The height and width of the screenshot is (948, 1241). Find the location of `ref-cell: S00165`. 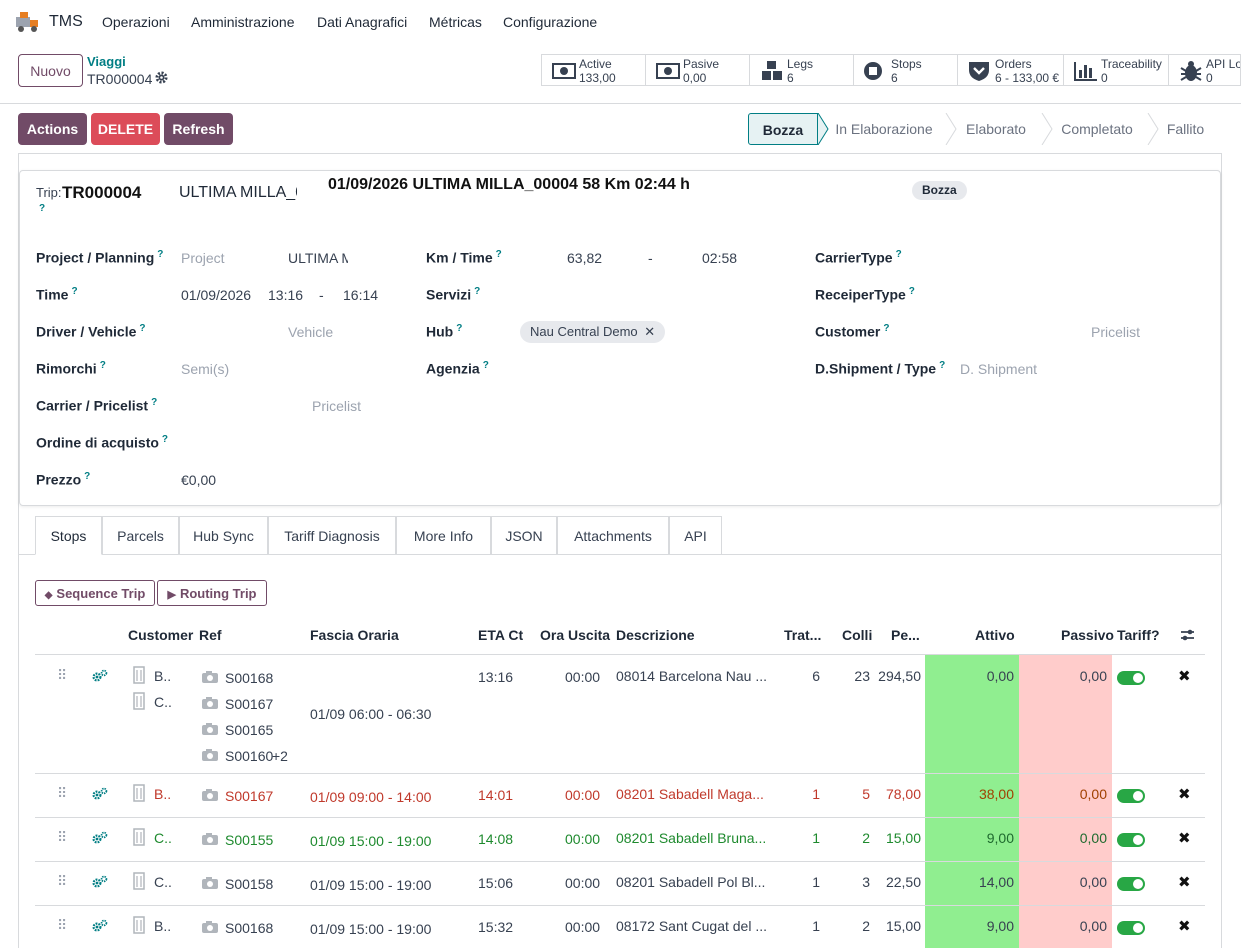

ref-cell: S00165 is located at coordinates (249, 730).